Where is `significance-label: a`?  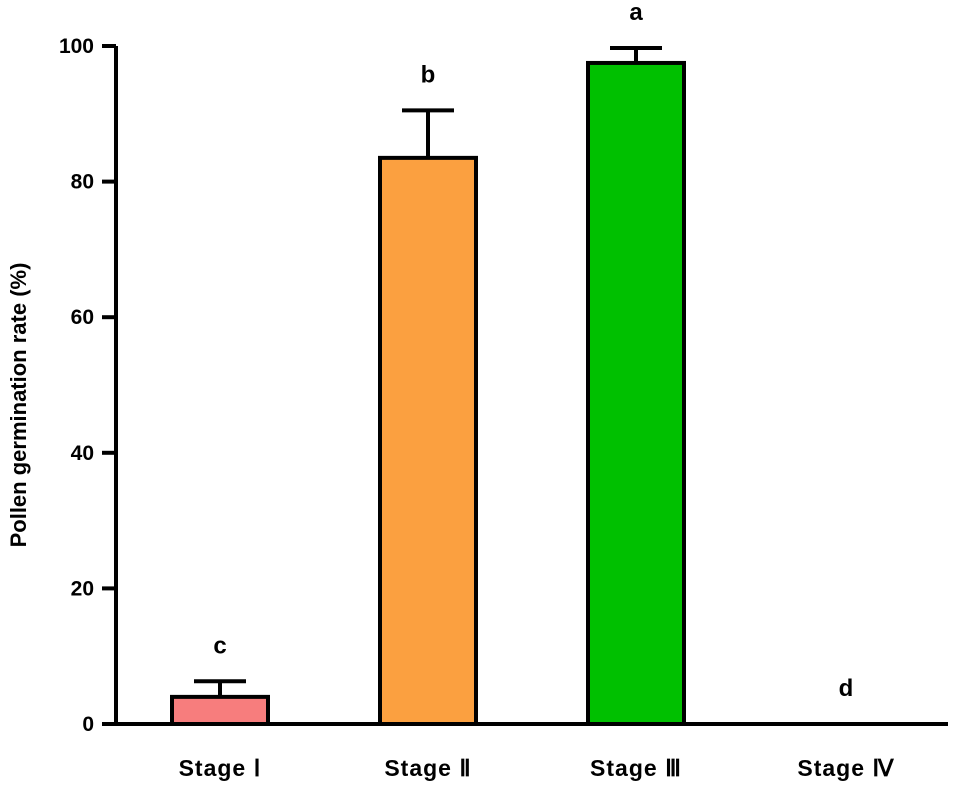
significance-label: a is located at coordinates (636, 13).